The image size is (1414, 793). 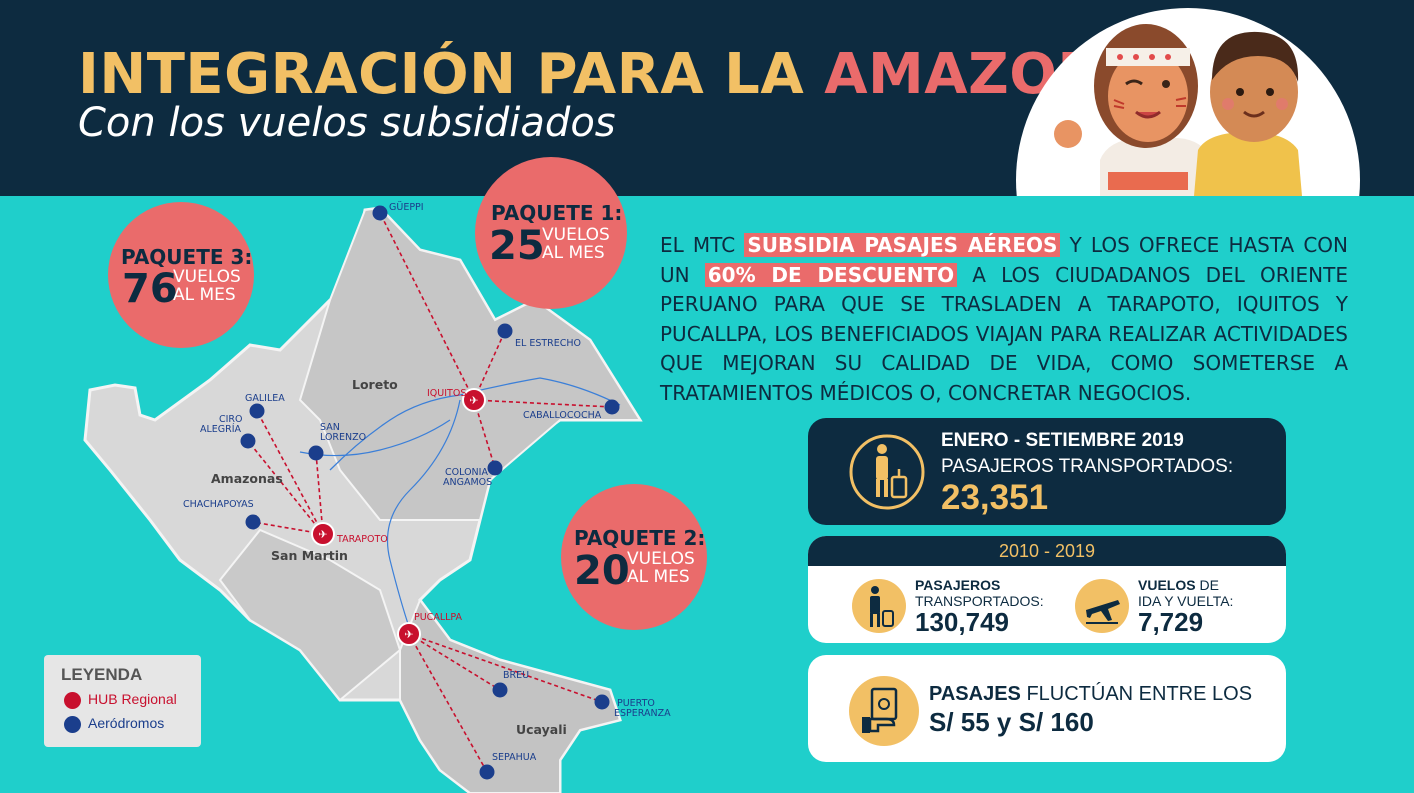 I want to click on loreto-region, so click(x=470, y=363).